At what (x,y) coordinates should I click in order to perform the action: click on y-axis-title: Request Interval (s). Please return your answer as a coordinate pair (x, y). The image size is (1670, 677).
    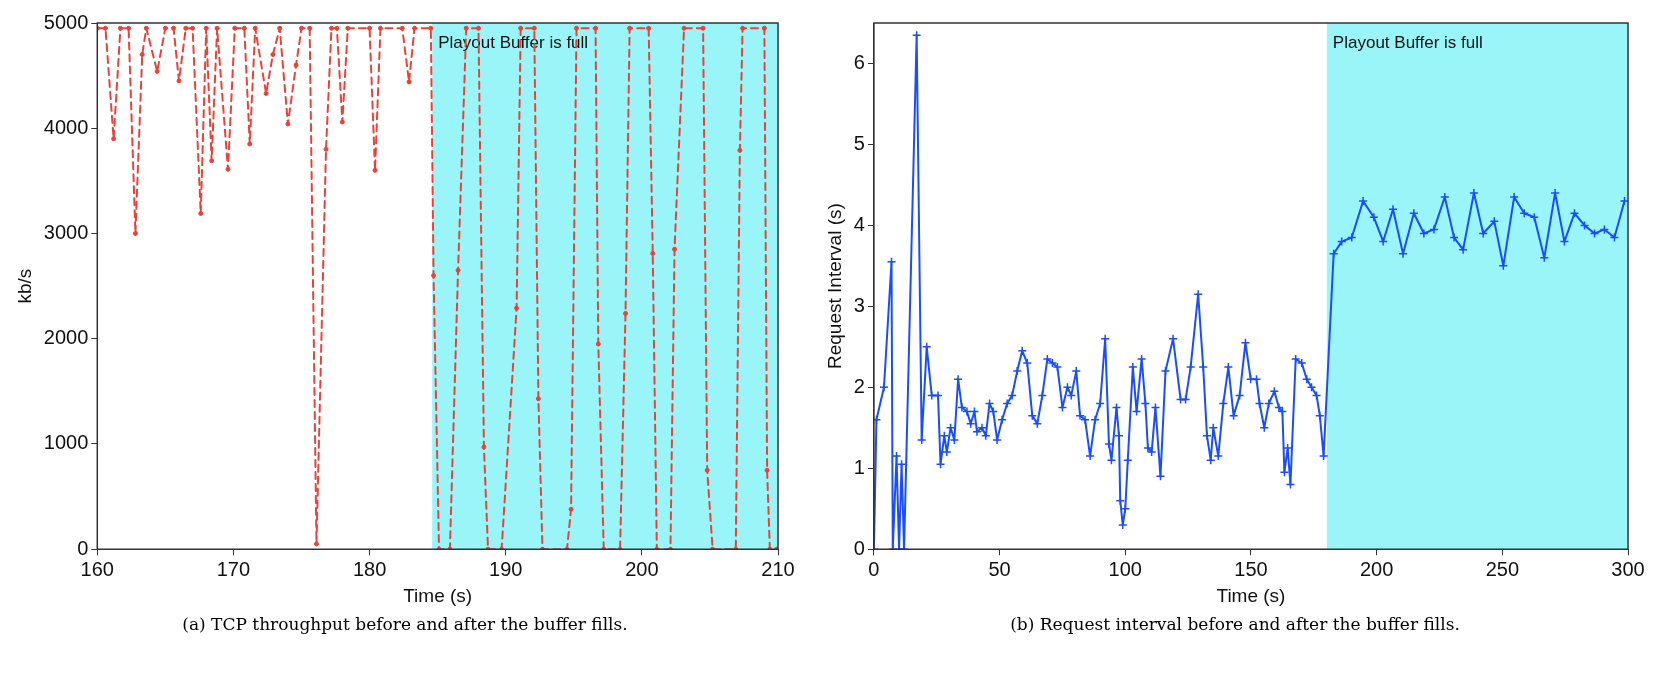
    Looking at the image, I should click on (834, 286).